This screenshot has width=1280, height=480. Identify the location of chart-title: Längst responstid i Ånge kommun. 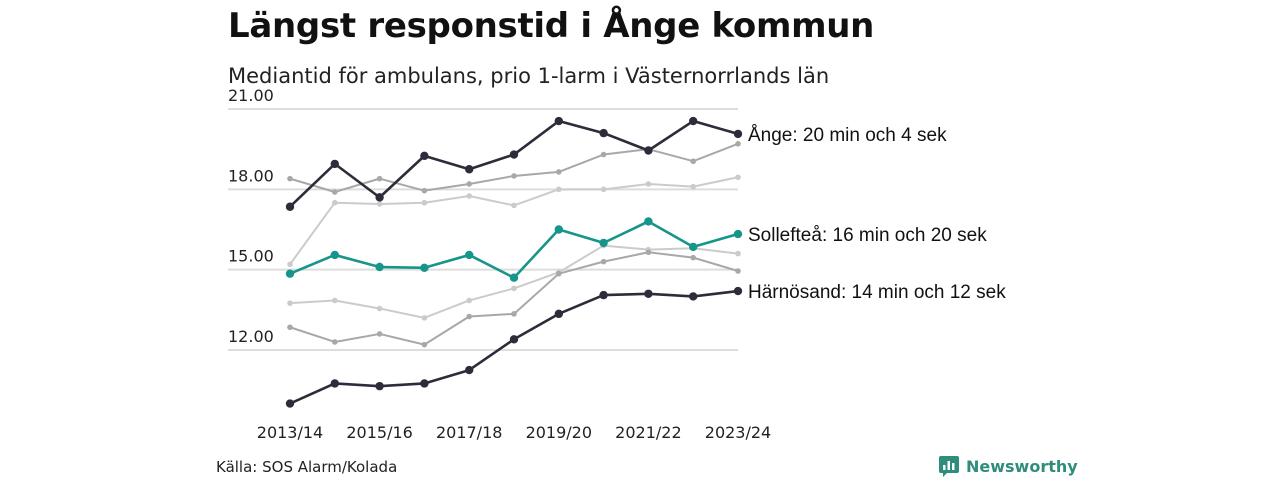
(551, 26).